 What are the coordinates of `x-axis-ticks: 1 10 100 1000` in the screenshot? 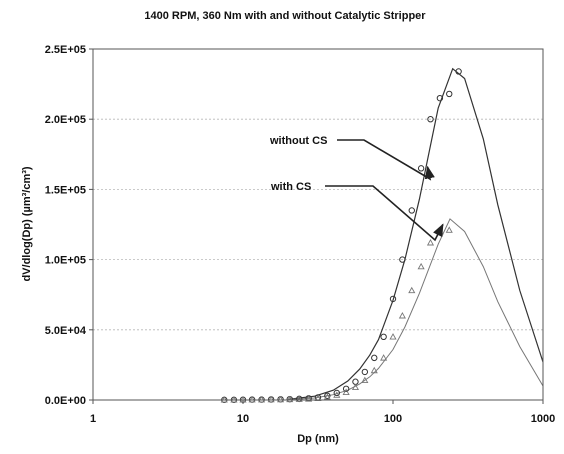 It's located at (322, 412).